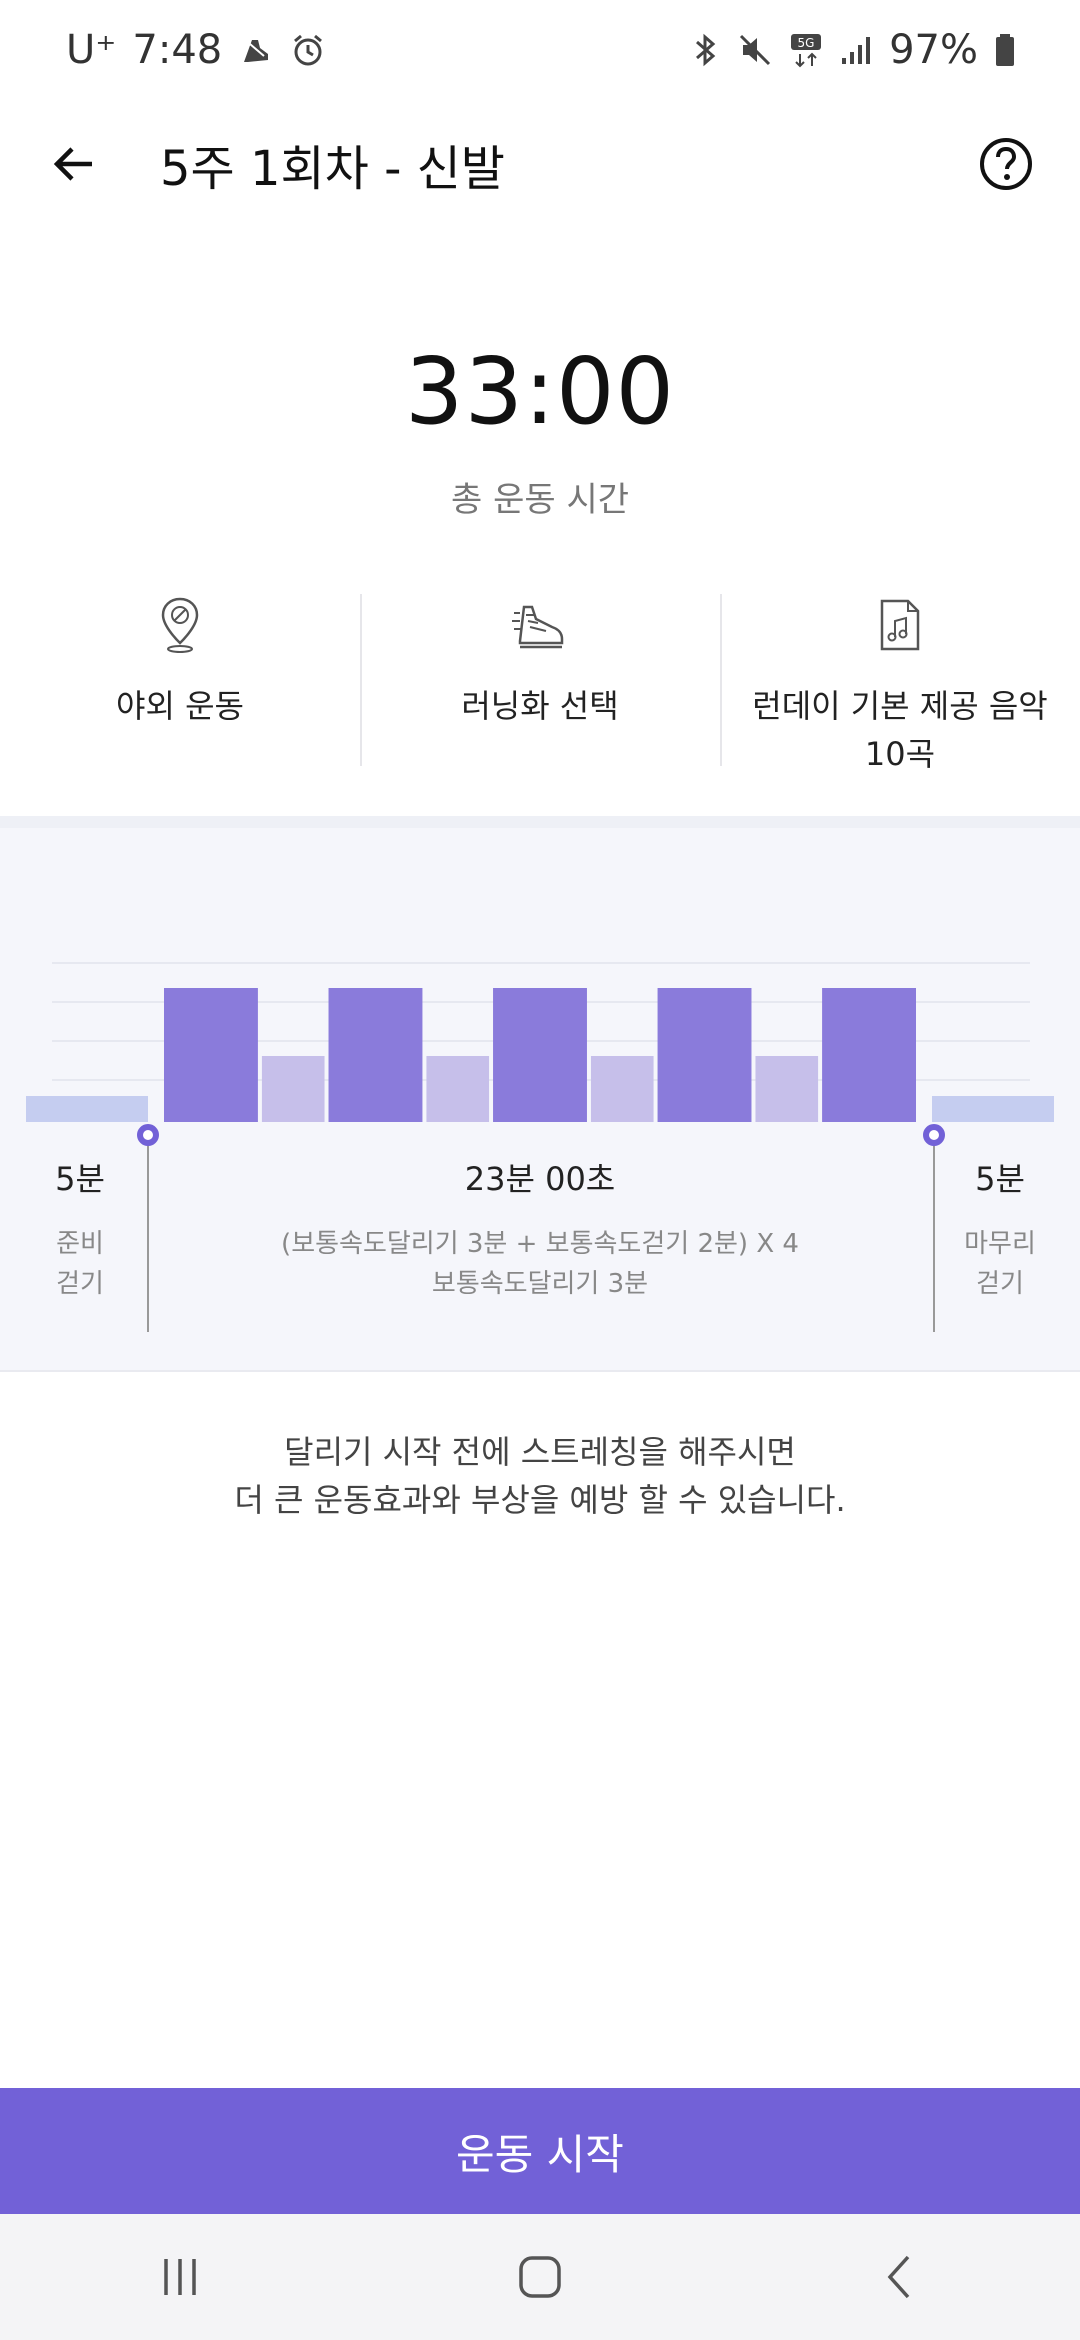  Describe the element at coordinates (755, 50) in the screenshot. I see `mute-icon` at that location.